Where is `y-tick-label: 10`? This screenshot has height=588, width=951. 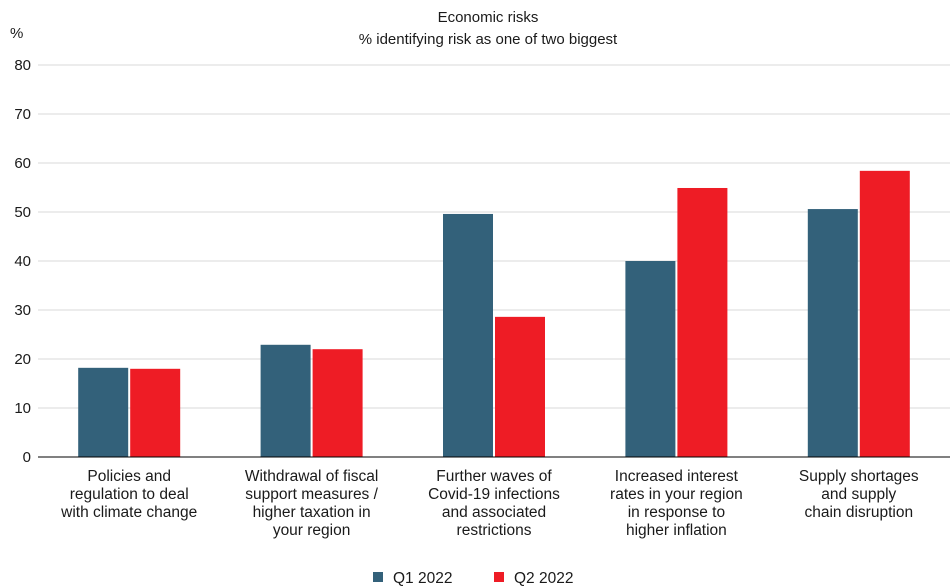
y-tick-label: 10 is located at coordinates (22, 408).